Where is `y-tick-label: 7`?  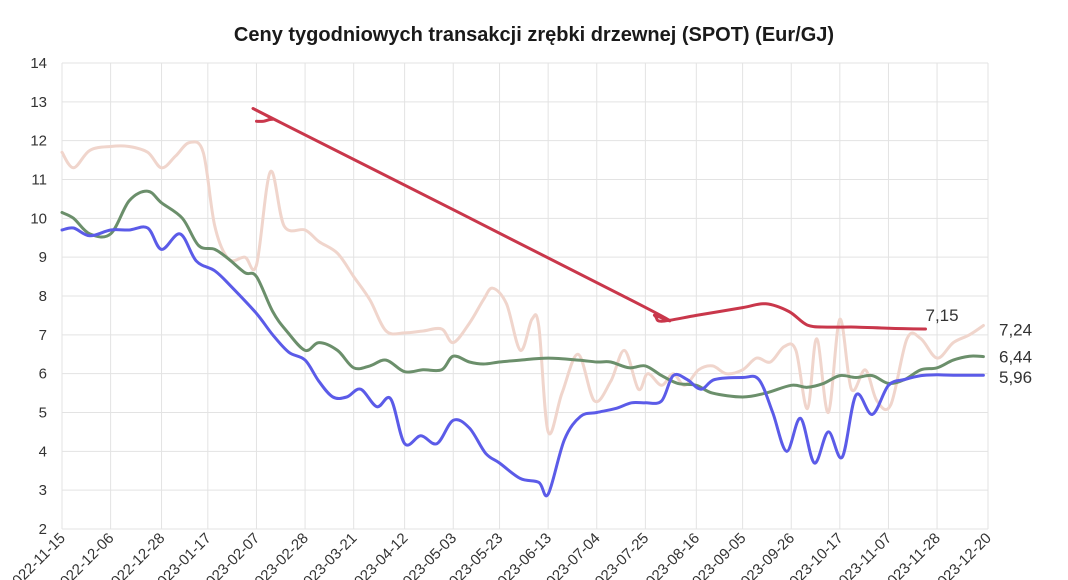 y-tick-label: 7 is located at coordinates (43, 335).